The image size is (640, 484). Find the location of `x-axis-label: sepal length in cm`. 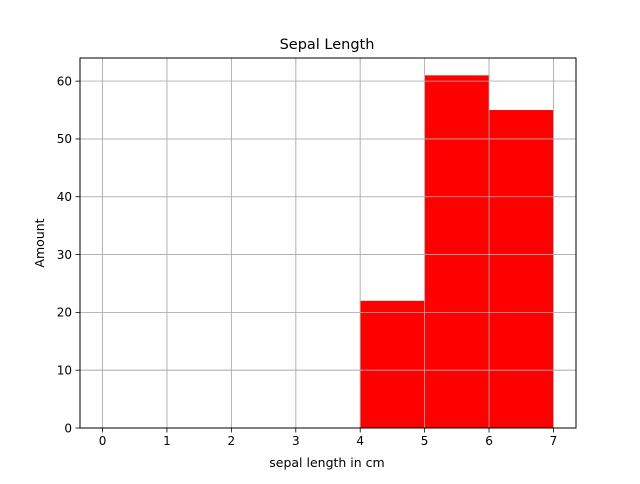

x-axis-label: sepal length in cm is located at coordinates (326, 462).